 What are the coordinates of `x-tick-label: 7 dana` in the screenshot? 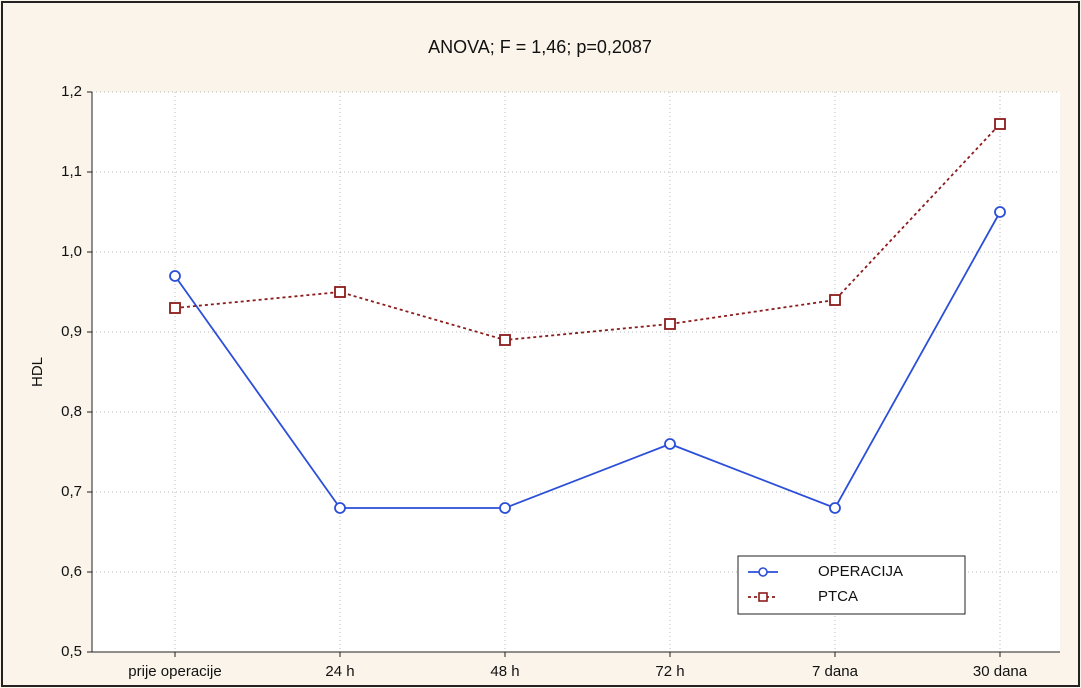 It's located at (835, 671).